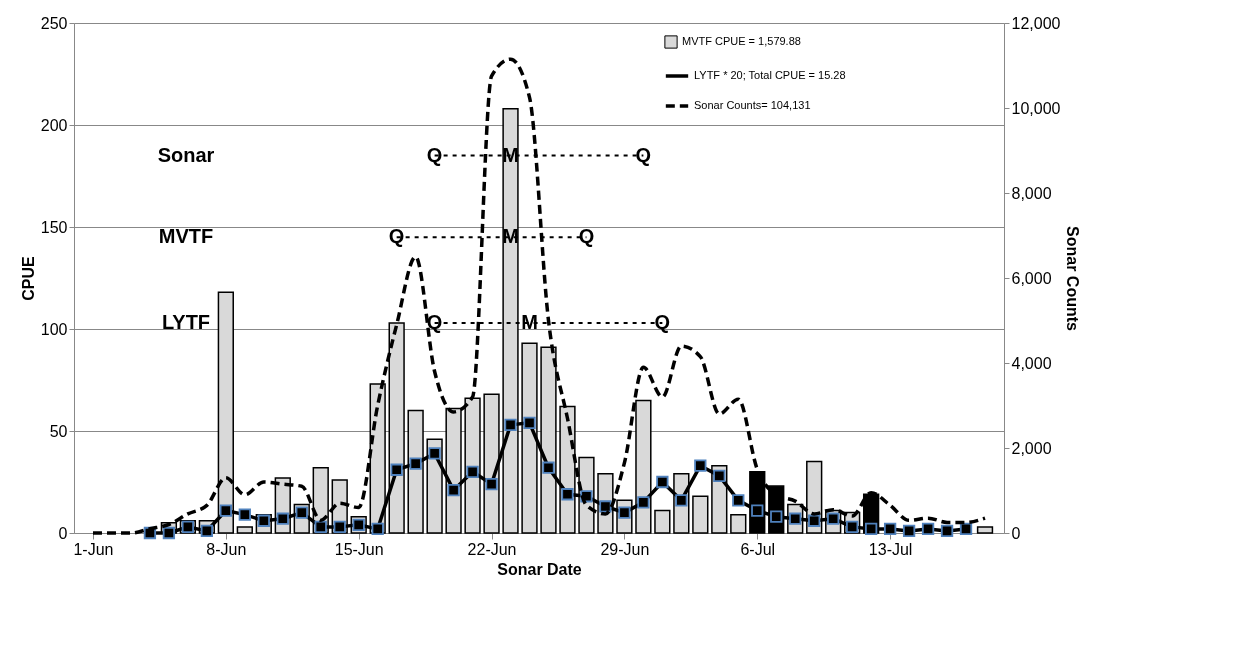 Image resolution: width=1249 pixels, height=668 pixels. Describe the element at coordinates (539, 569) in the screenshot. I see `x-axis-title: Sonar Date` at that location.